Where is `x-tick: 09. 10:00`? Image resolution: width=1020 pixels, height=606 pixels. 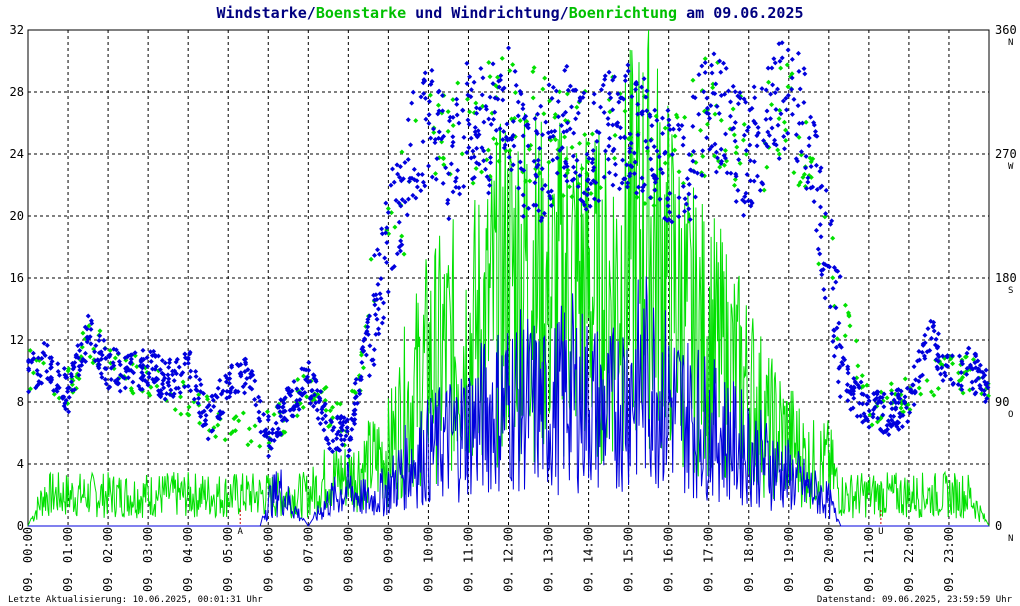 x-tick: 09. 10:00 is located at coordinates (428, 559).